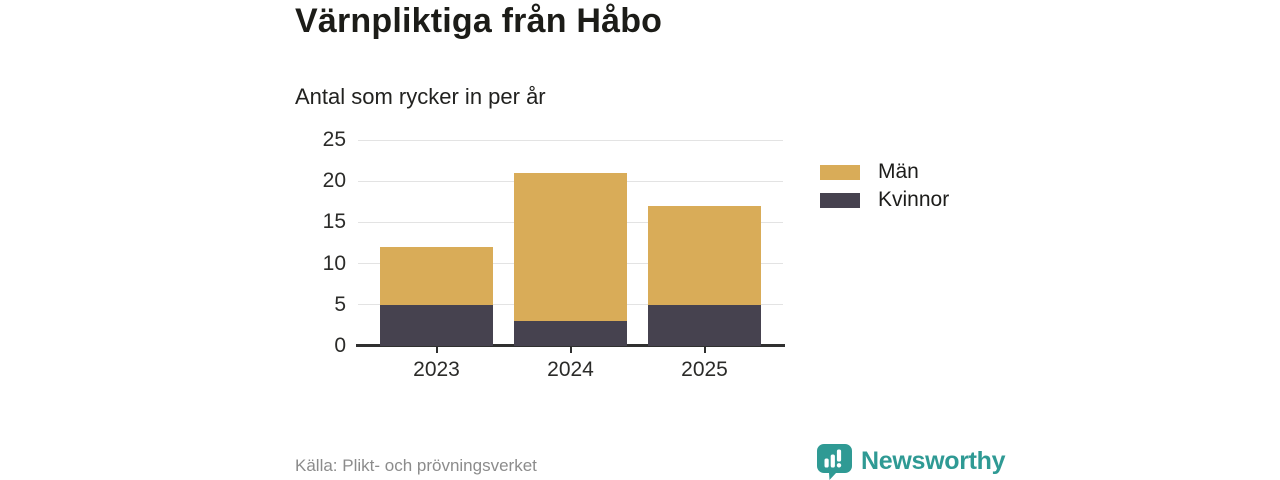 This screenshot has width=1280, height=480. Describe the element at coordinates (704, 255) in the screenshot. I see `bar-segment-män-2025` at that location.